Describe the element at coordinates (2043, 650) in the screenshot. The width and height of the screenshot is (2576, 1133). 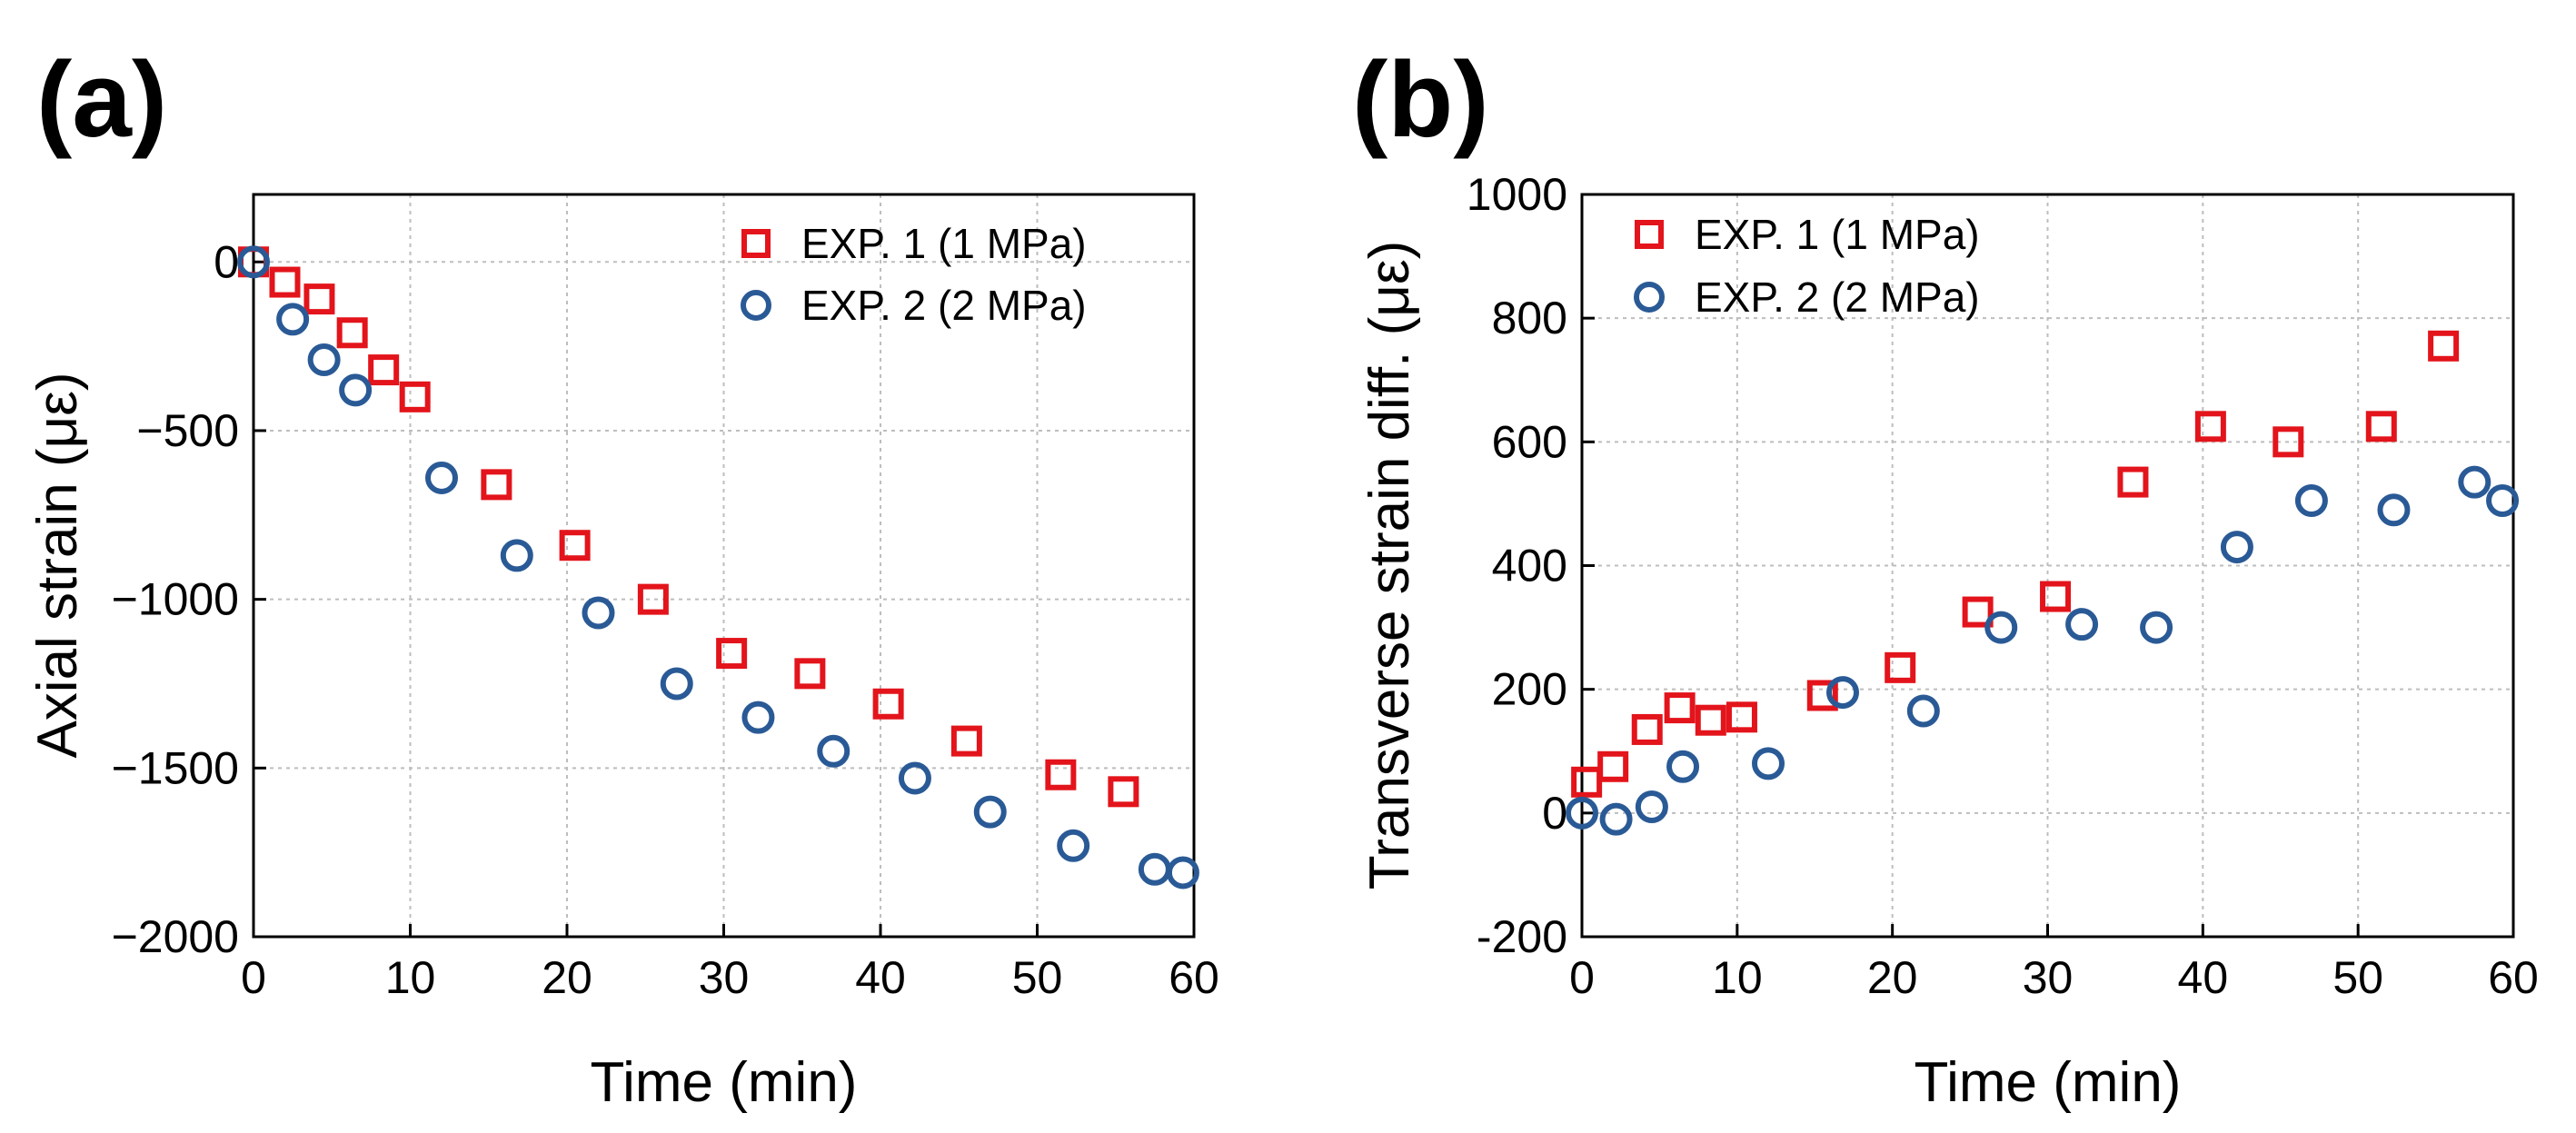
I see `series-exp2` at that location.